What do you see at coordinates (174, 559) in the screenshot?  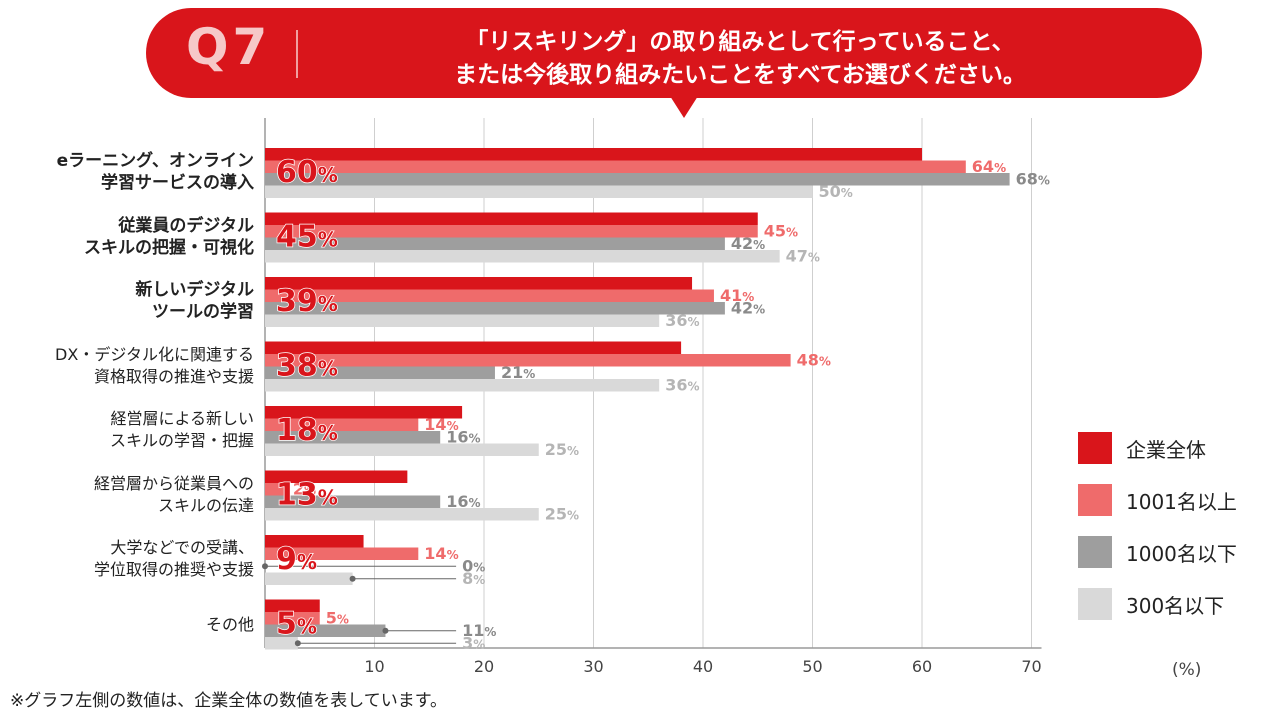 I see `category-label: 大学などでの受講、学位取得の推奨や支援` at bounding box center [174, 559].